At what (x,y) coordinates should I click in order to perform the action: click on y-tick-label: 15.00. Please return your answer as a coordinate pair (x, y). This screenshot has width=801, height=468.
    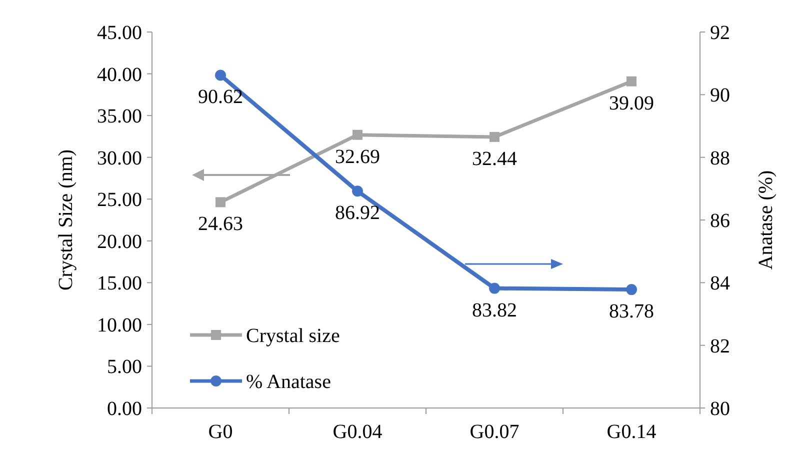
    Looking at the image, I should click on (119, 283).